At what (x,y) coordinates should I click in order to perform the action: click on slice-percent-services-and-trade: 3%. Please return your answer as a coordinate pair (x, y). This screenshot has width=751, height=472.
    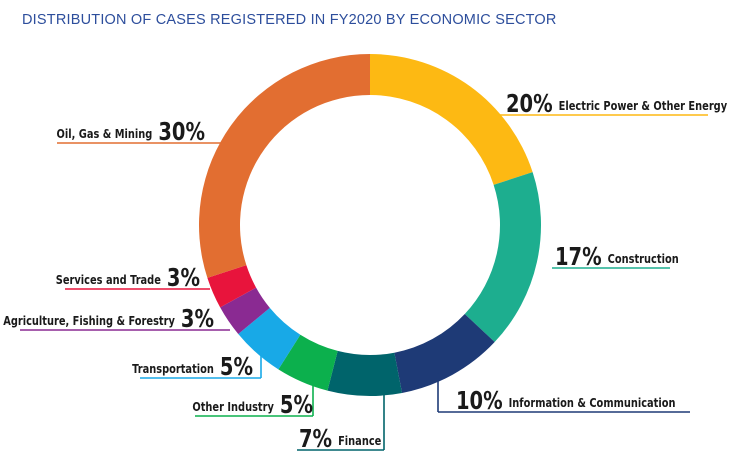
    Looking at the image, I should click on (183, 278).